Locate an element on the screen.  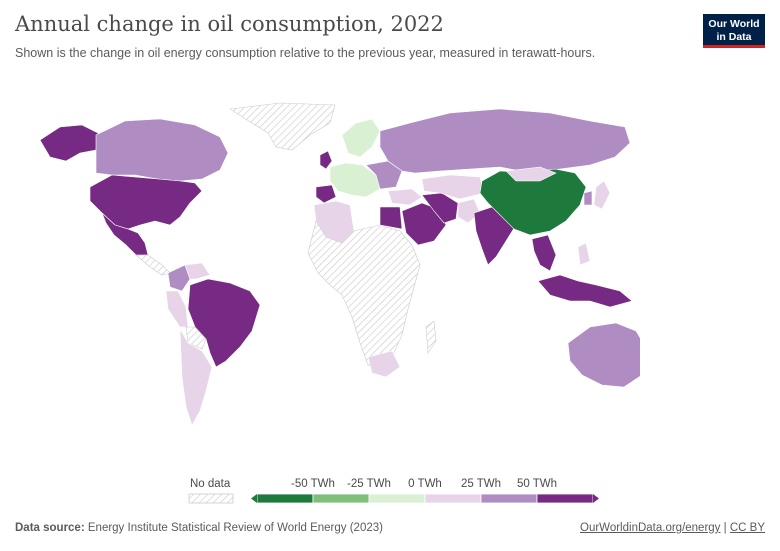
site-link: OurWorldinData.org/energy is located at coordinates (650, 528).